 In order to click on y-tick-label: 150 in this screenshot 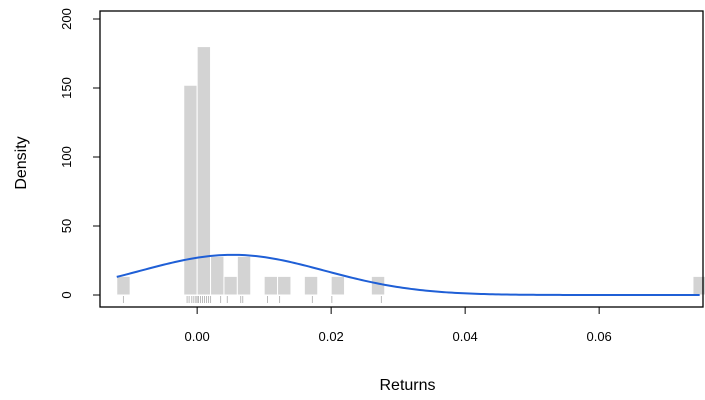, I will do `click(66, 88)`.